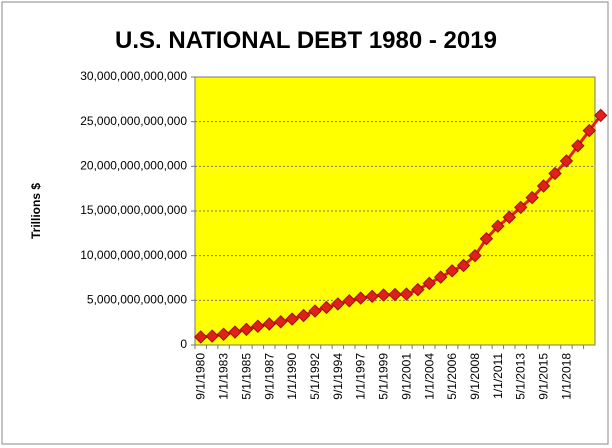 This screenshot has height=448, width=612. Describe the element at coordinates (36, 211) in the screenshot. I see `y-axis-label: Trillions $` at that location.